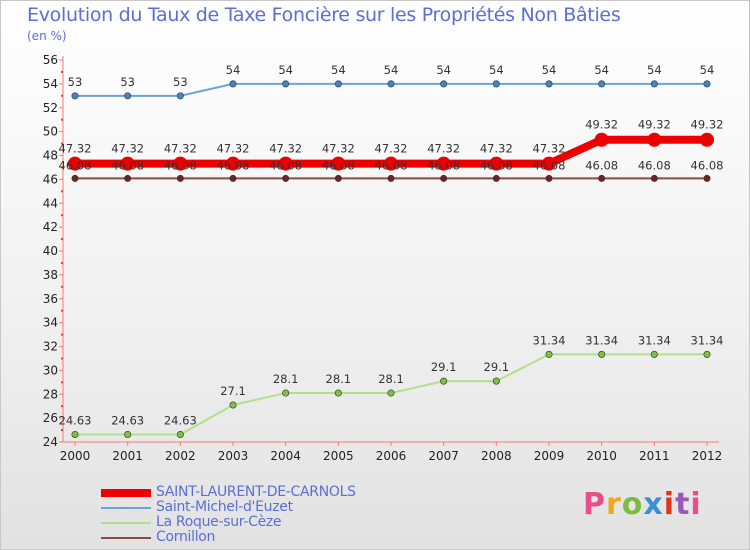  Describe the element at coordinates (391, 456) in the screenshot. I see `x-tick-label: 2006` at that location.